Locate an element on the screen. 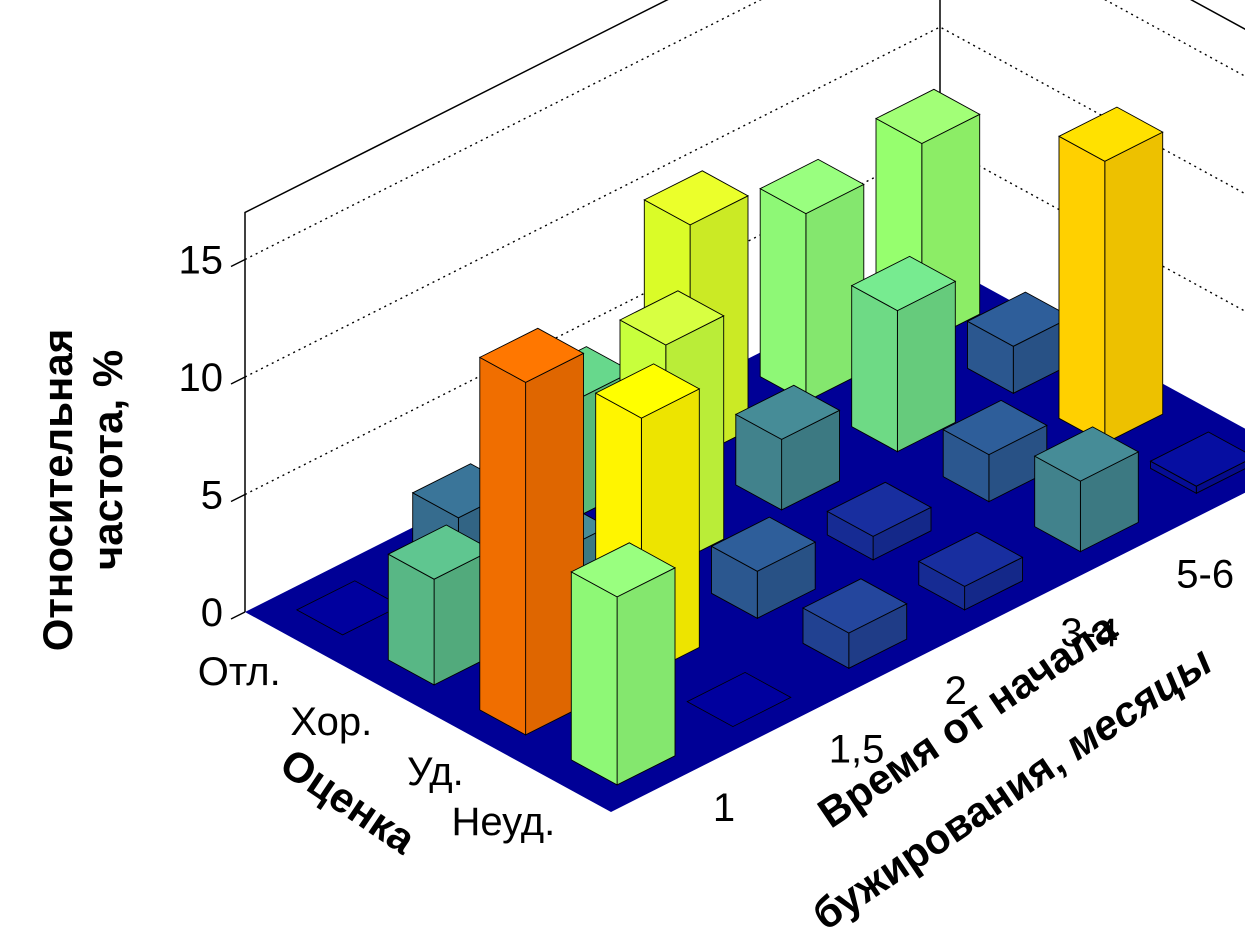 This screenshot has width=1245, height=952. x-tick-label: Хор. is located at coordinates (331, 722).